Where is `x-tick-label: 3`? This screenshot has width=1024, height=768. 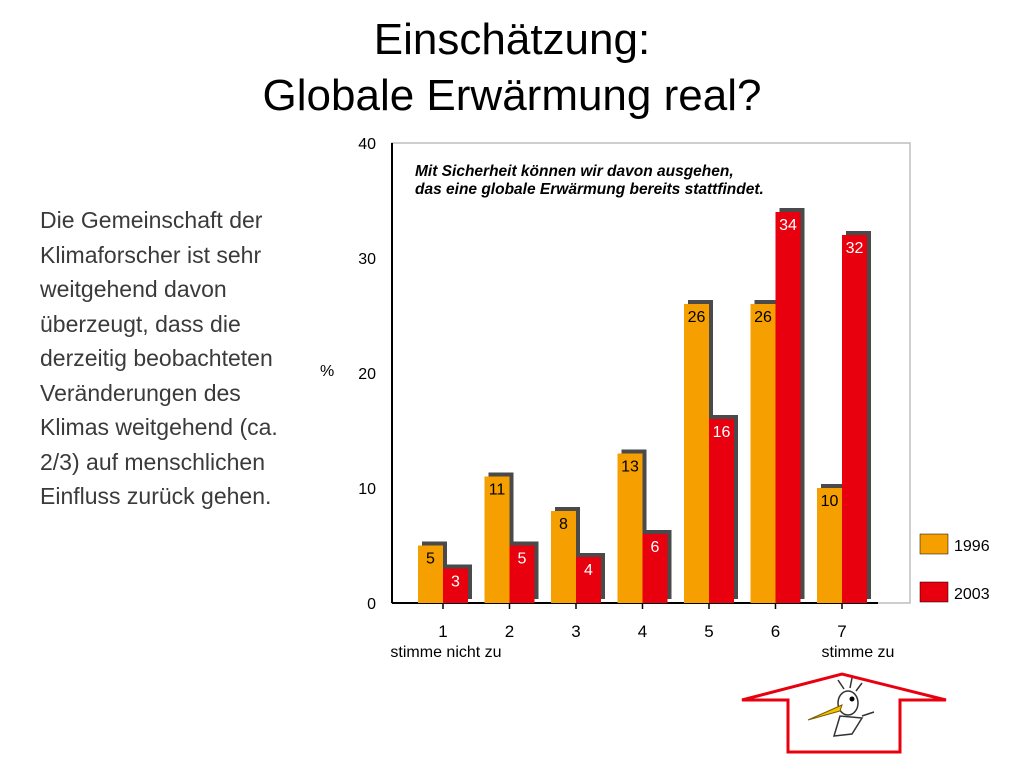
x-tick-label: 3 is located at coordinates (575, 631).